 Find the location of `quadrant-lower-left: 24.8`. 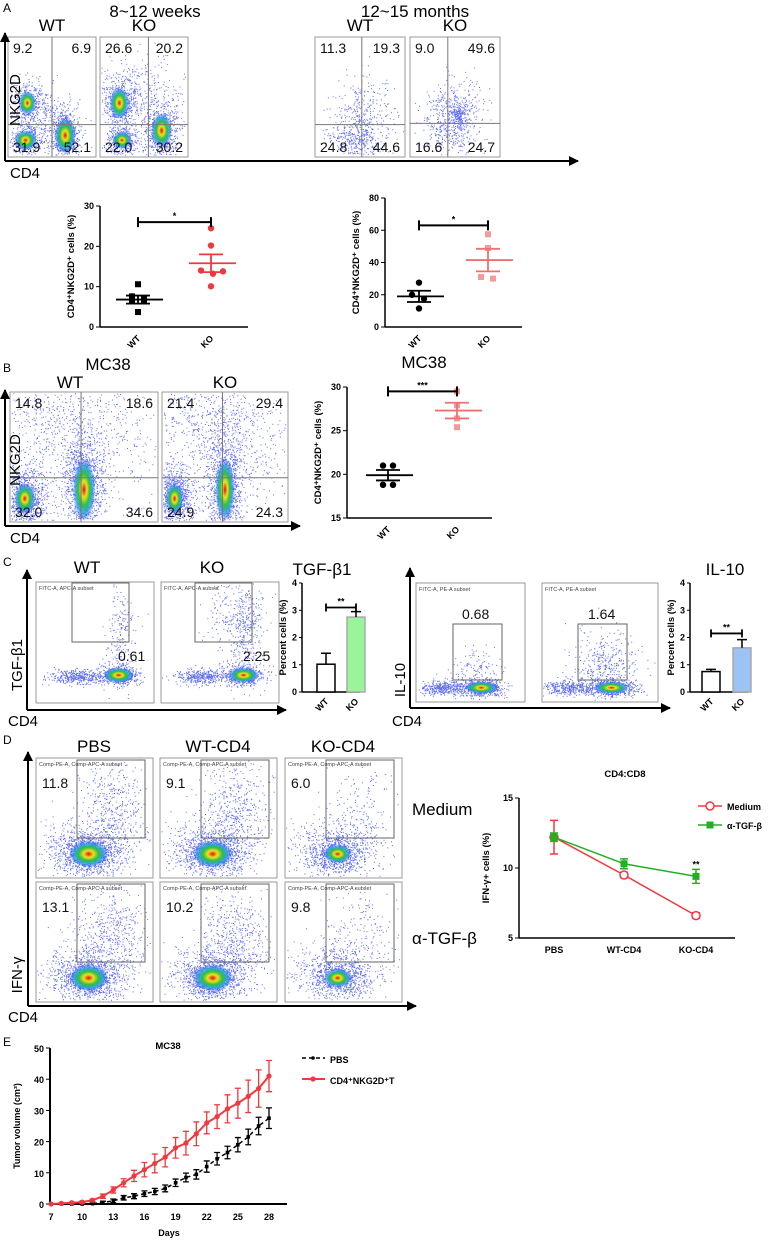

quadrant-lower-left: 24.8 is located at coordinates (333, 147).